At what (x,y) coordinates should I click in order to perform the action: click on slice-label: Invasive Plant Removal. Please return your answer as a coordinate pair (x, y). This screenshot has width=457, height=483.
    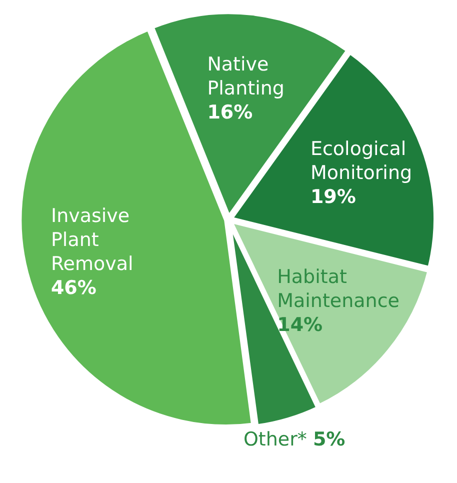
    Looking at the image, I should click on (92, 239).